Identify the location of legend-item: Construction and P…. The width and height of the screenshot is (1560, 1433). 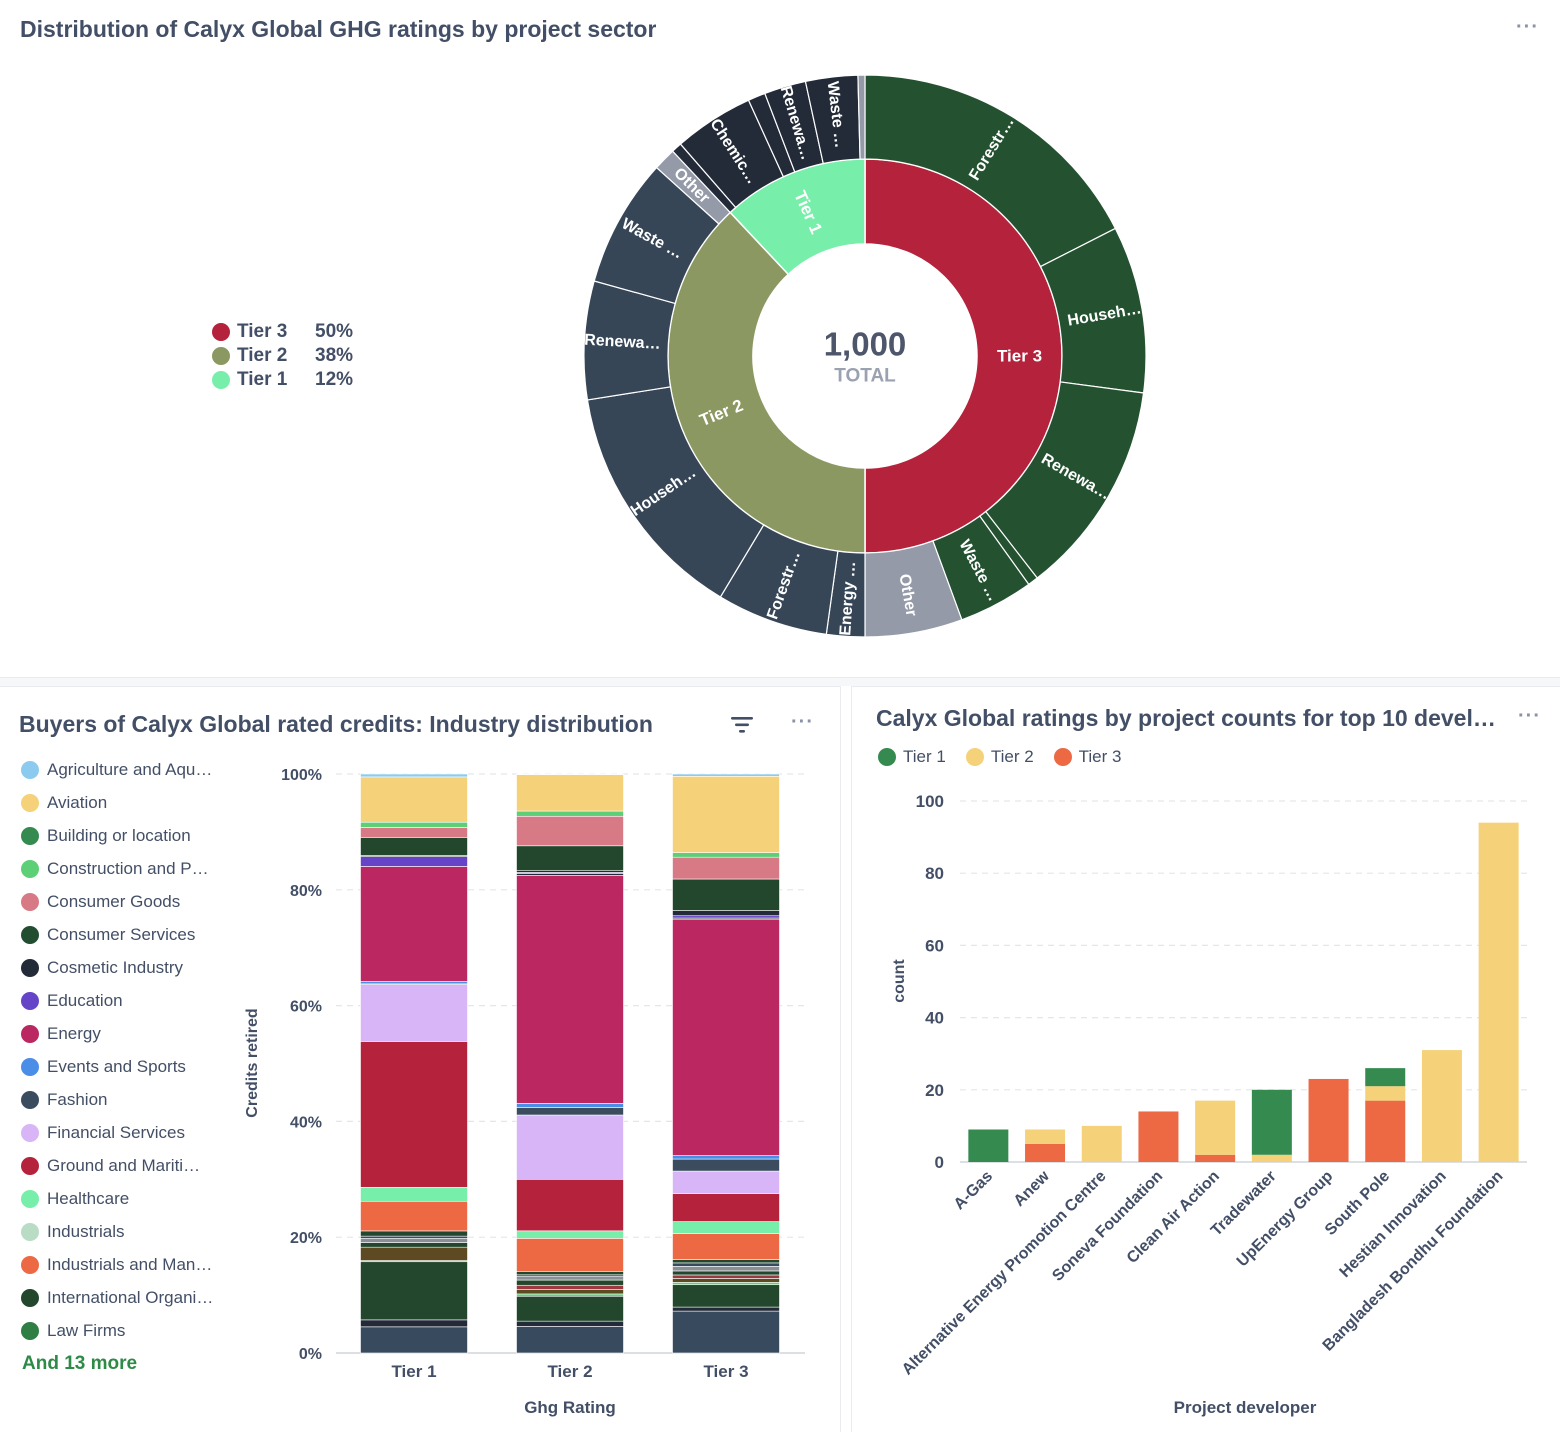
(123, 868).